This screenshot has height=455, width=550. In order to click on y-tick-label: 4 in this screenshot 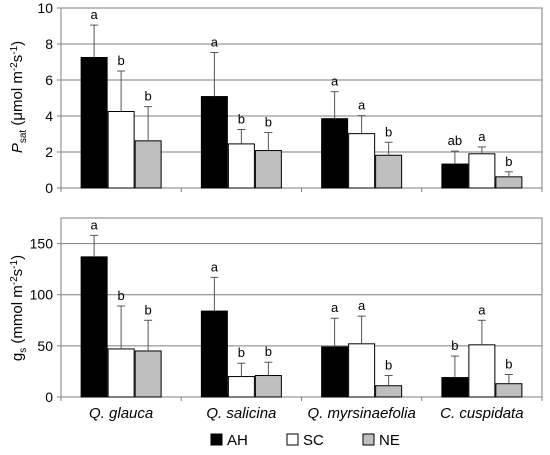, I will do `click(49, 116)`.